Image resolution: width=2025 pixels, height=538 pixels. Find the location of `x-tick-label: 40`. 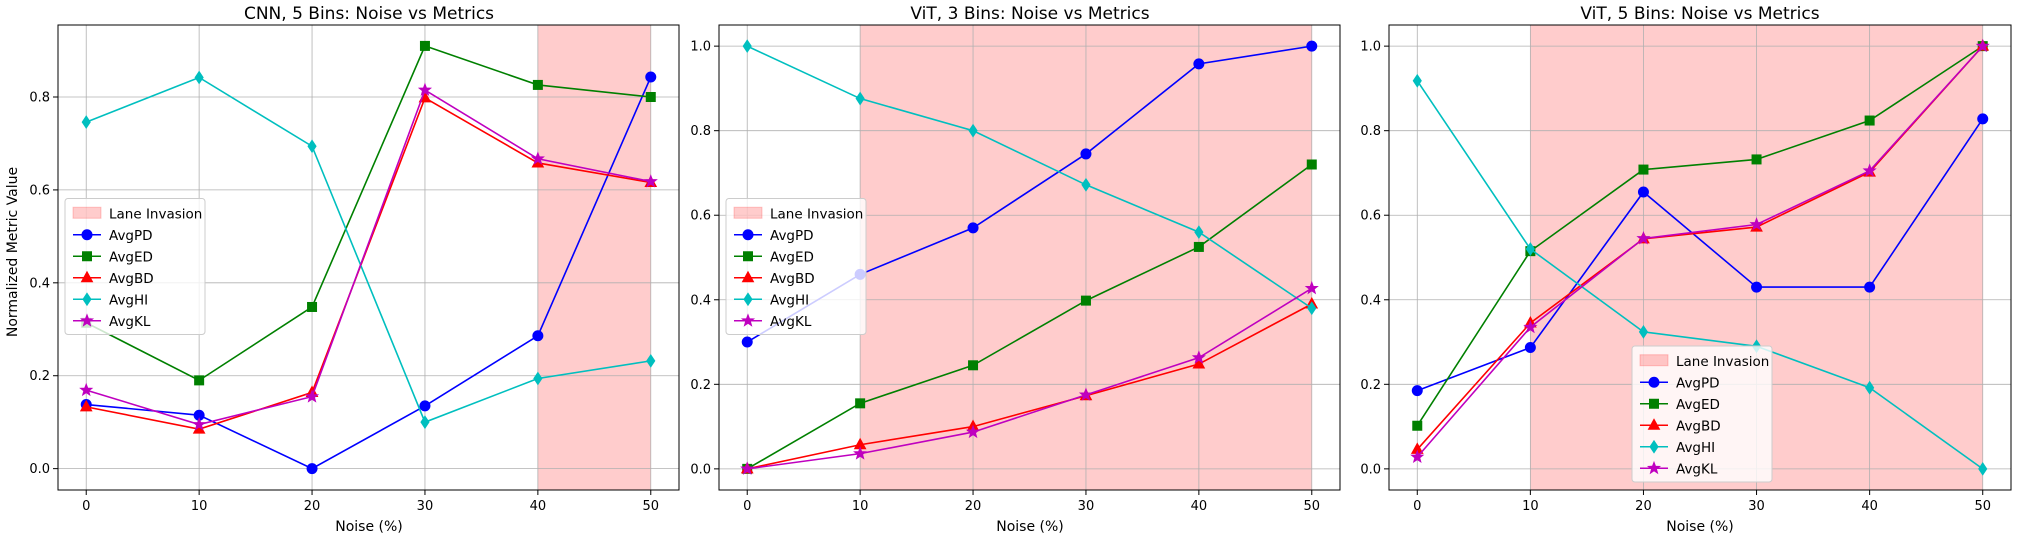

x-tick-label: 40 is located at coordinates (1869, 506).